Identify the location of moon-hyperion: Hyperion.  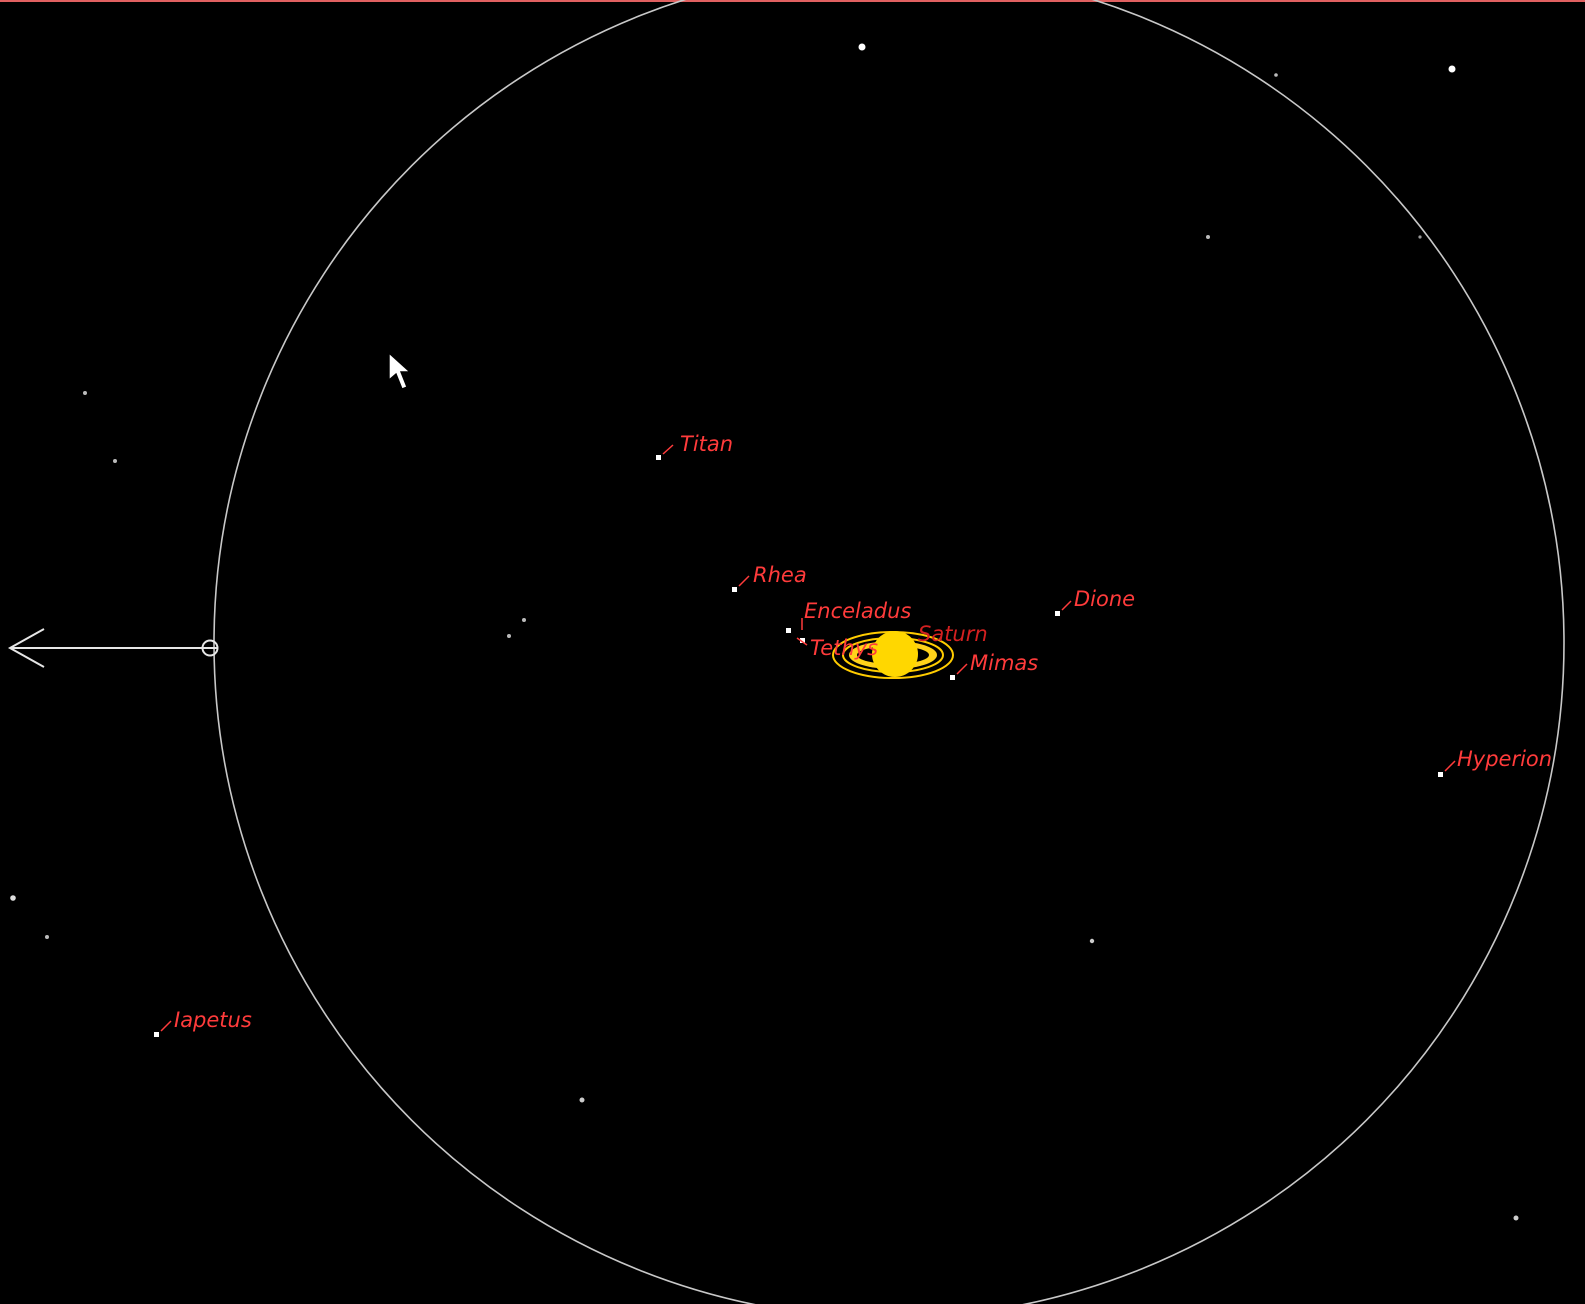
(1495, 762).